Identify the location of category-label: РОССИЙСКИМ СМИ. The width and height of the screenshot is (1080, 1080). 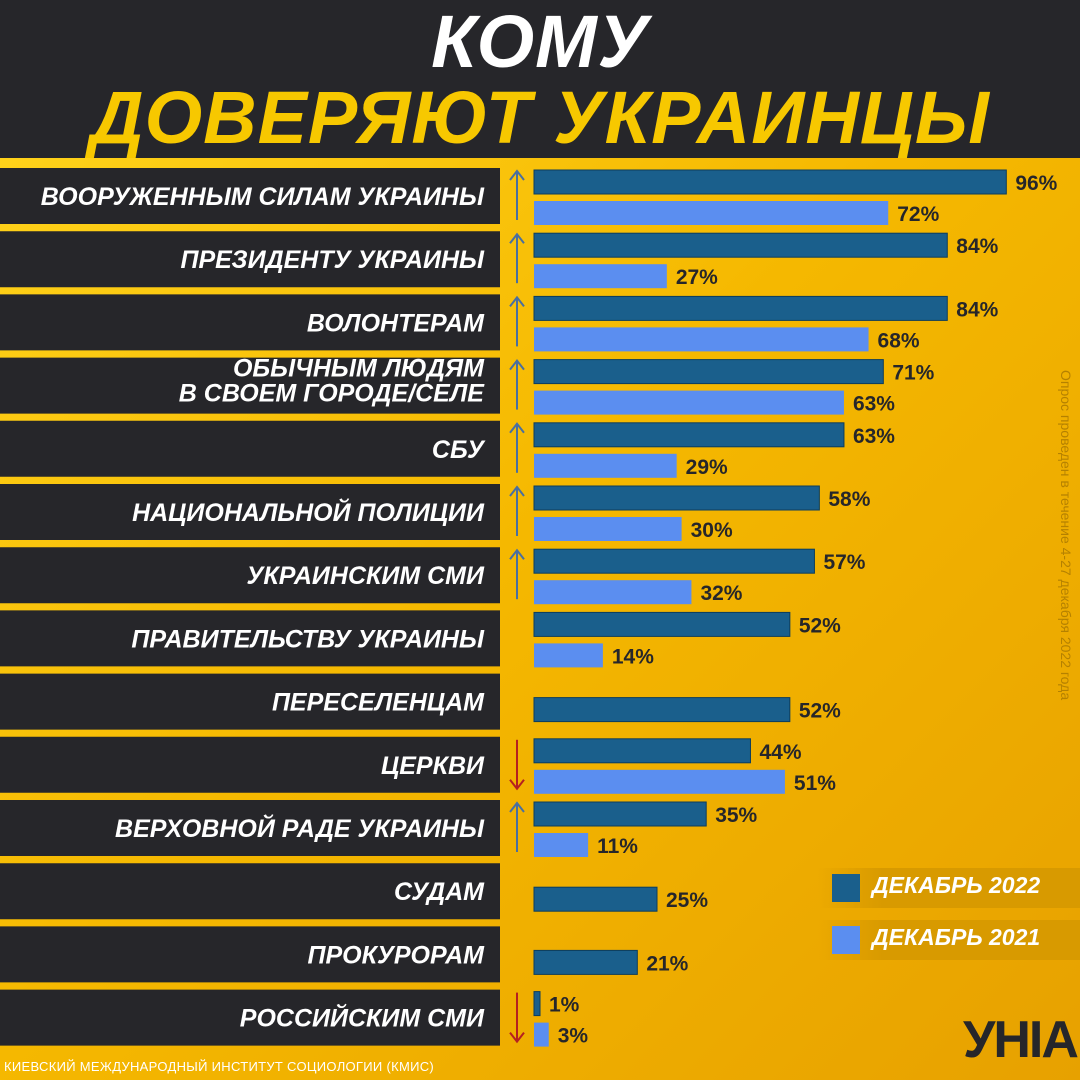
(362, 1018).